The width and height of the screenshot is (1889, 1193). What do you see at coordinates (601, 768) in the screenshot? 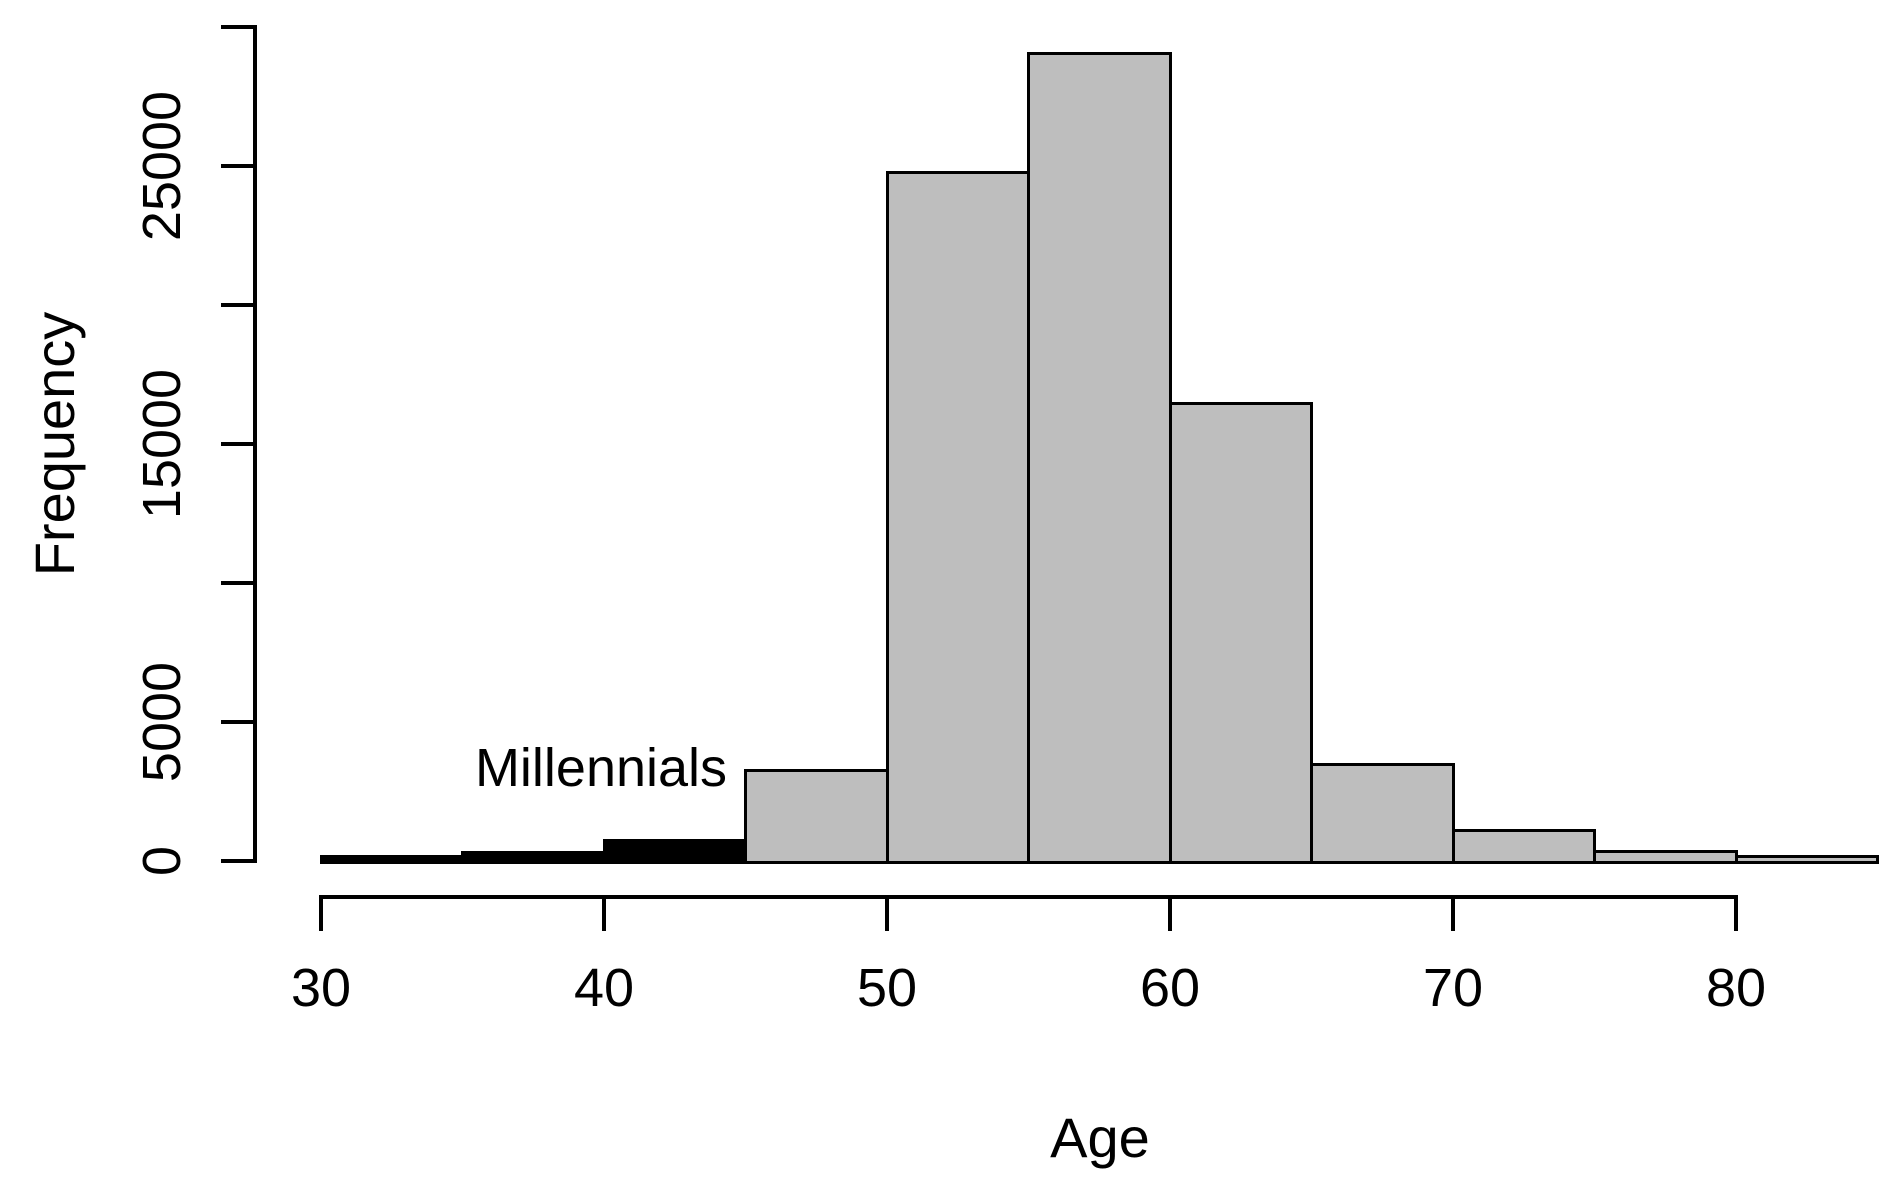
I see `millennials-annotation: Millennials` at bounding box center [601, 768].